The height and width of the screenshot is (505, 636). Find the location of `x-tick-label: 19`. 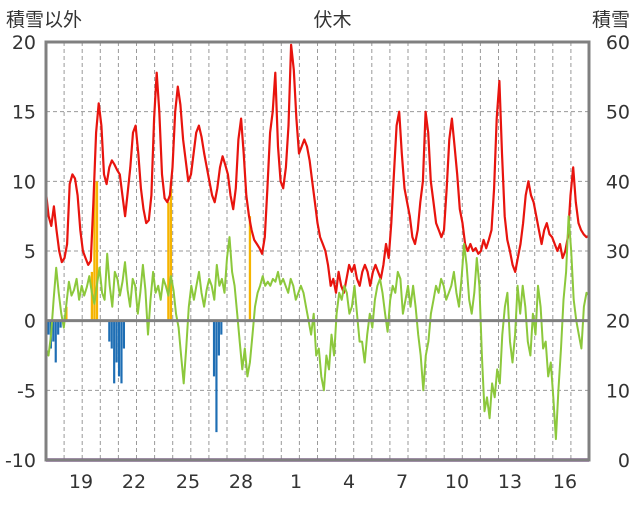

x-tick-label: 19 is located at coordinates (81, 482).